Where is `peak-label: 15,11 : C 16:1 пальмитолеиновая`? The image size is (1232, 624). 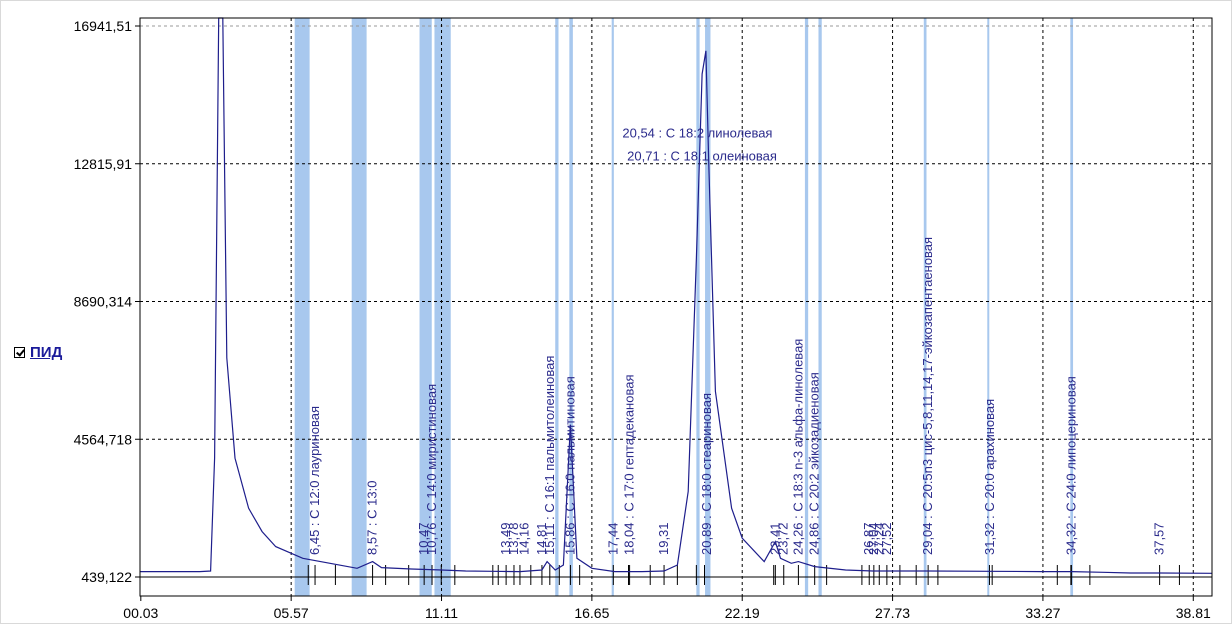
peak-label: 15,11 : C 16:1 пальмитолеиновая is located at coordinates (549, 455).